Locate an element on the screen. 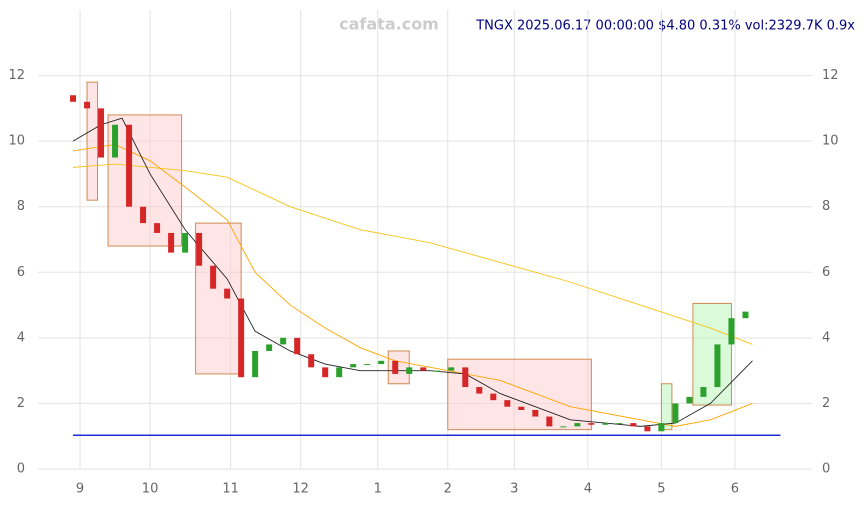 This screenshot has height=509, width=866. y-tick-label-right: 2 is located at coordinates (826, 403).